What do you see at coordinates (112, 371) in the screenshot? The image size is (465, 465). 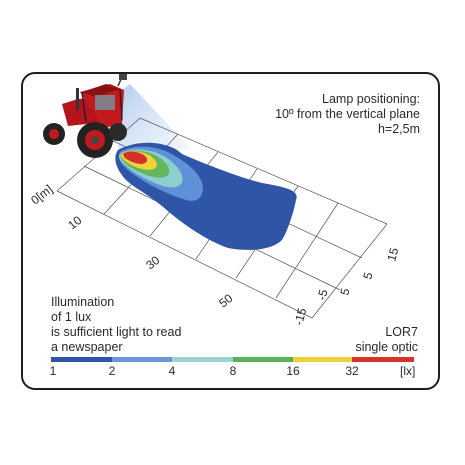 I see `legend-tick-2: 2` at bounding box center [112, 371].